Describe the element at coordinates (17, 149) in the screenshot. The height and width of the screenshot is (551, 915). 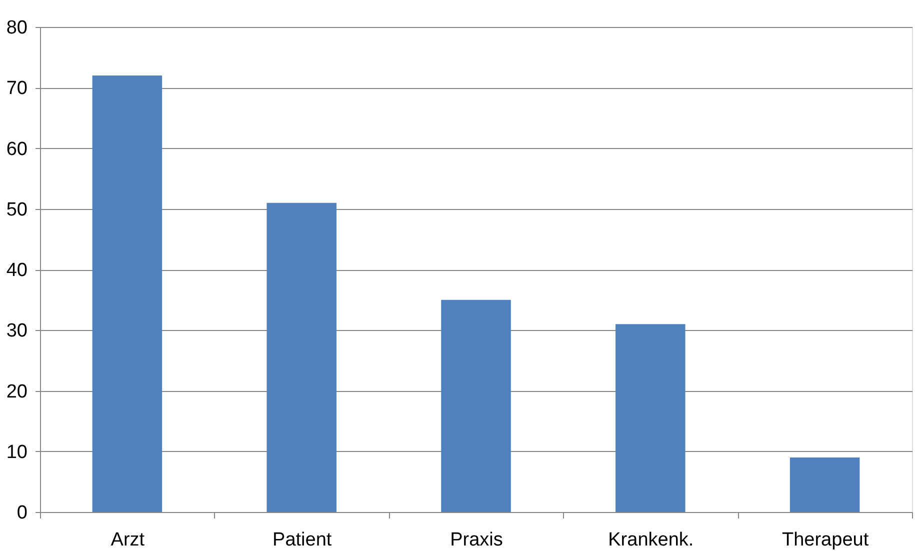
I see `y-tick-label: 60` at that location.